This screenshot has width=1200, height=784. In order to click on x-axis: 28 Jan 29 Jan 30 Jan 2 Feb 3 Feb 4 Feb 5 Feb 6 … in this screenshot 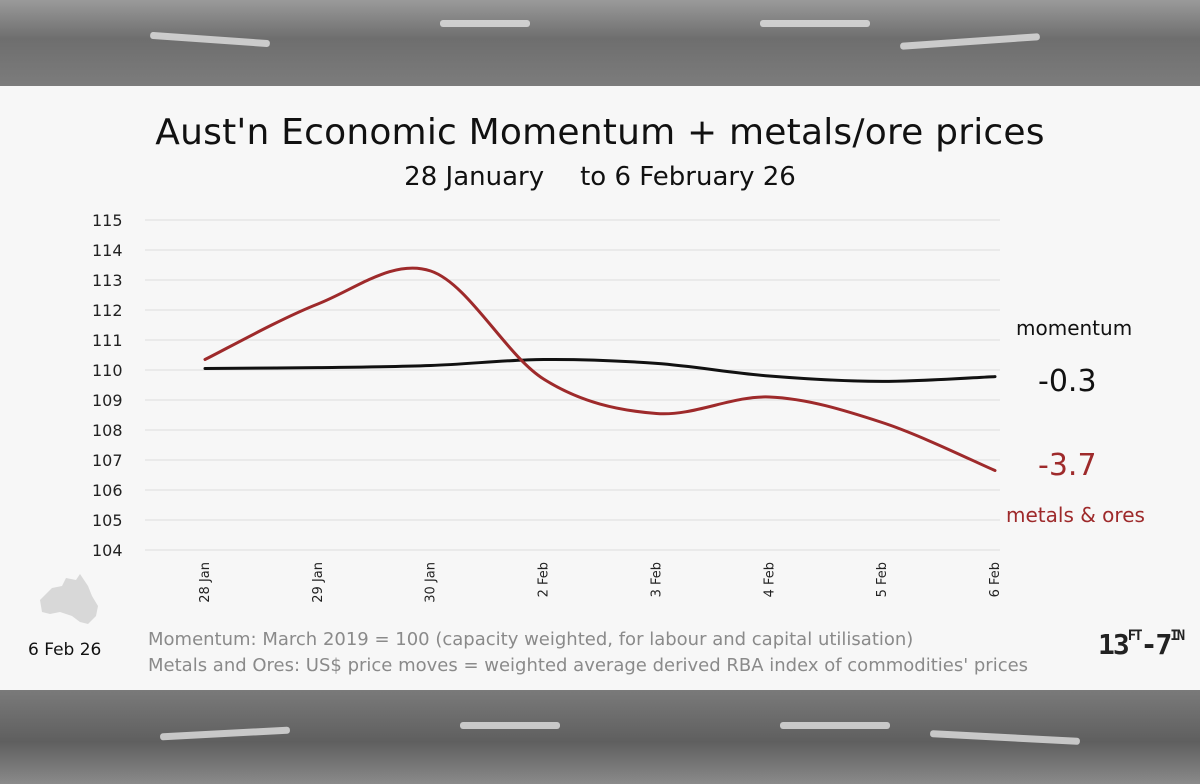, I will do `click(600, 582)`.